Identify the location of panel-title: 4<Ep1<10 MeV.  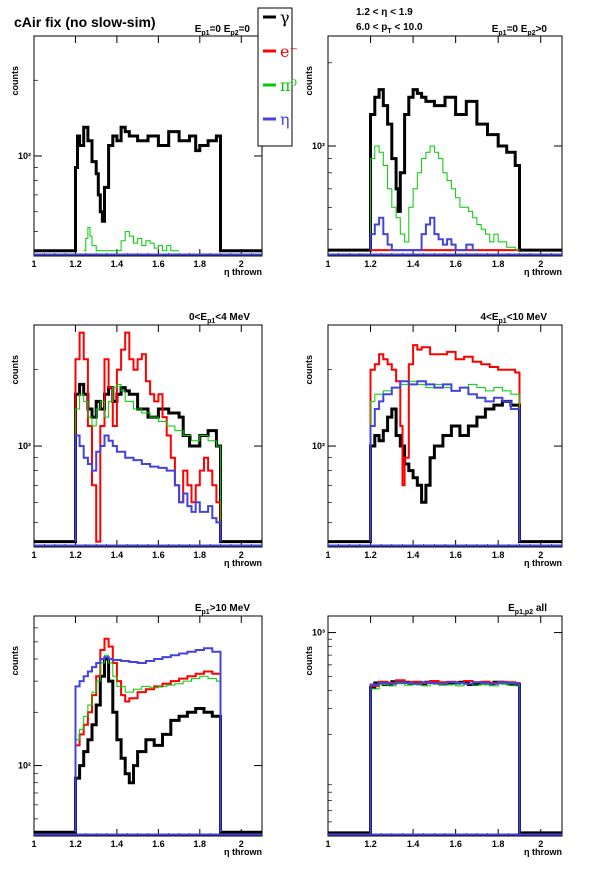
(513, 318).